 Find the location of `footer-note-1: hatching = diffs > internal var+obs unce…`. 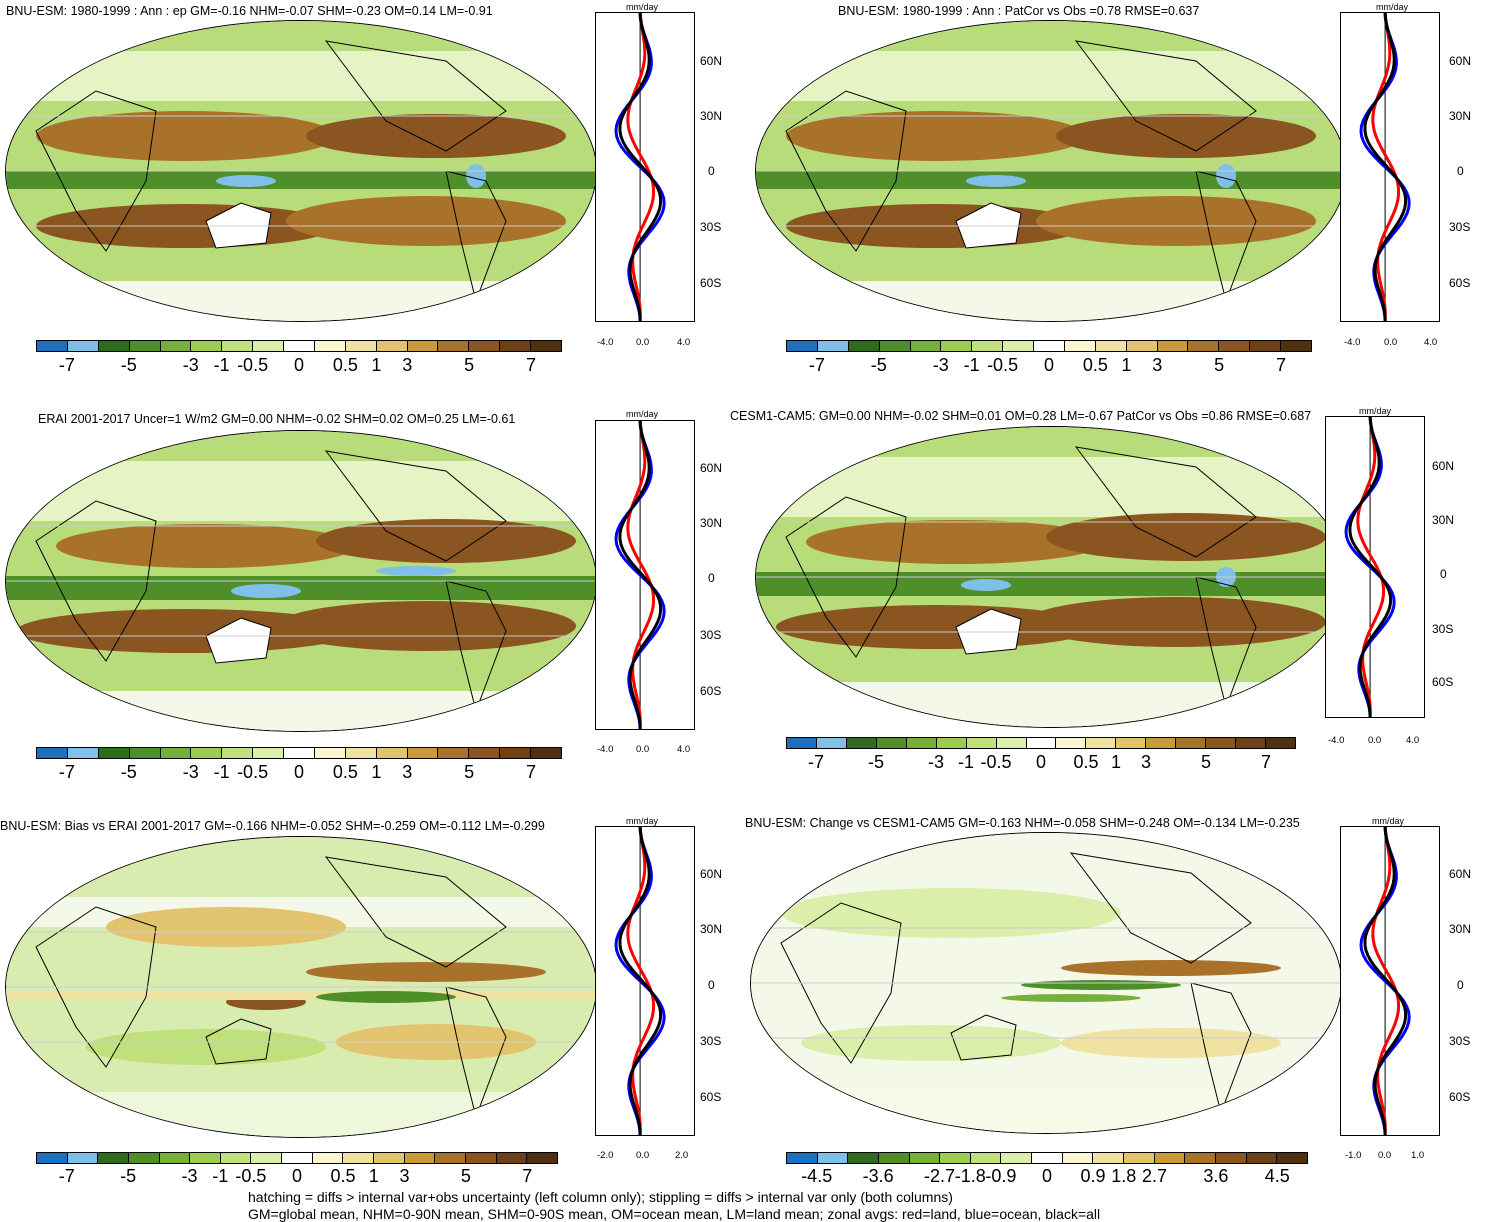

footer-note-1: hatching = diffs > internal var+obs unce… is located at coordinates (600, 1197).